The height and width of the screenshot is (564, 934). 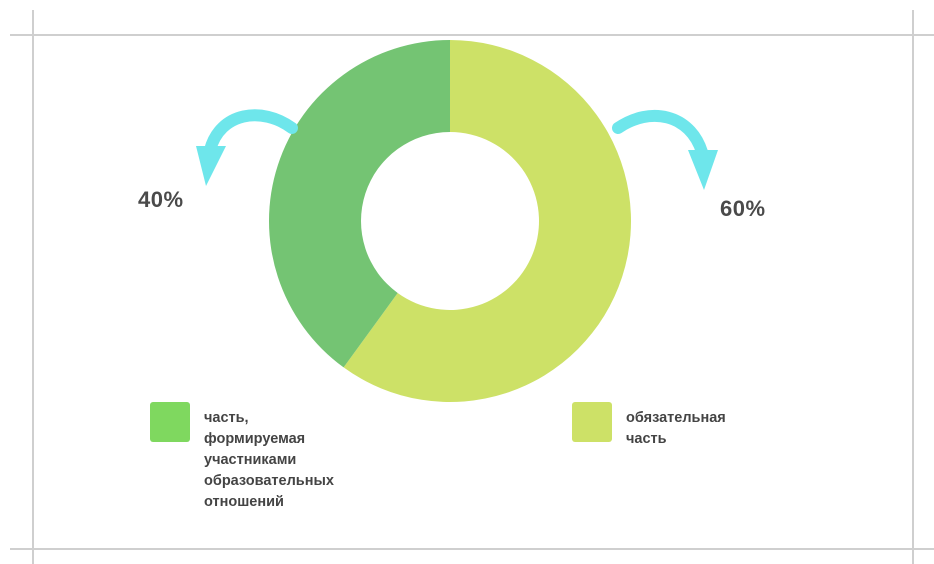 I want to click on legend-line: обязательная, so click(x=676, y=418).